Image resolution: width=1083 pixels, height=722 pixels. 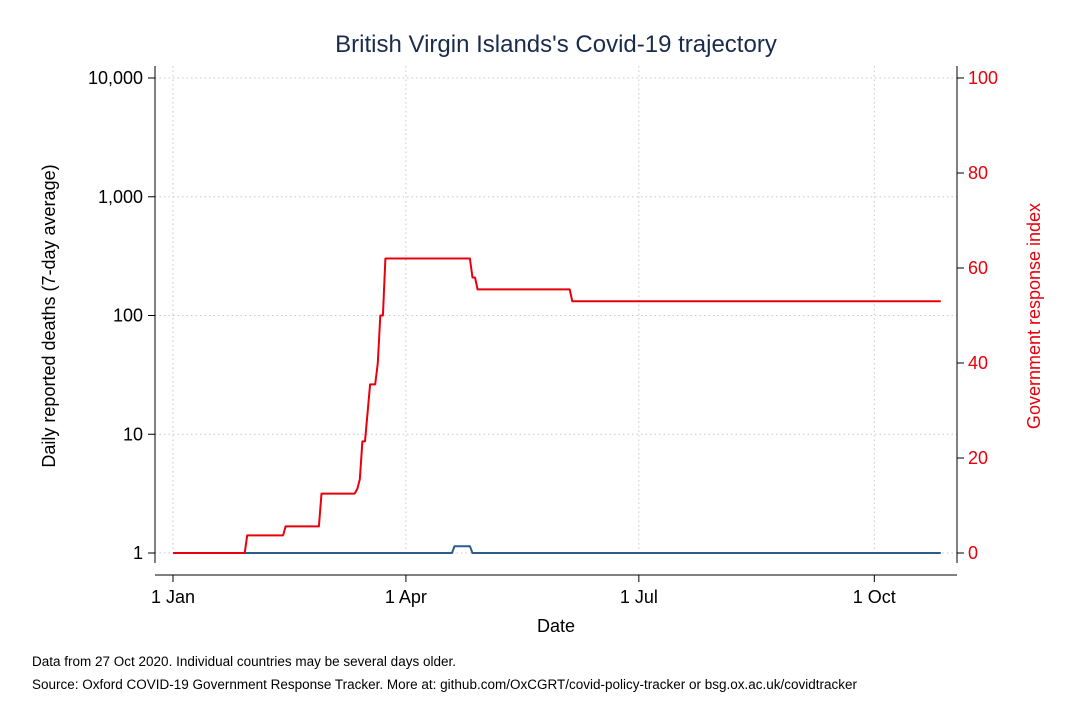 I want to click on y-left-tick-label: 1, so click(x=138, y=553).